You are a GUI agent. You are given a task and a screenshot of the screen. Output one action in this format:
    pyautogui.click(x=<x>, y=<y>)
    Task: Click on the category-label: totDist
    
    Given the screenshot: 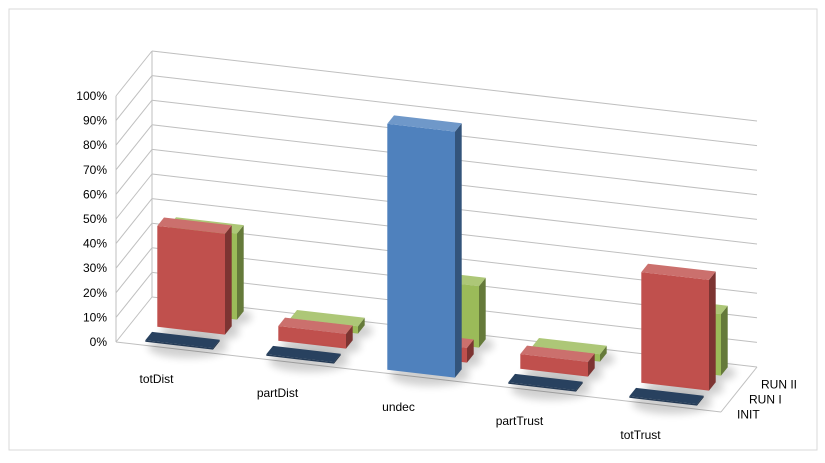 What is the action you would take?
    pyautogui.click(x=156, y=379)
    